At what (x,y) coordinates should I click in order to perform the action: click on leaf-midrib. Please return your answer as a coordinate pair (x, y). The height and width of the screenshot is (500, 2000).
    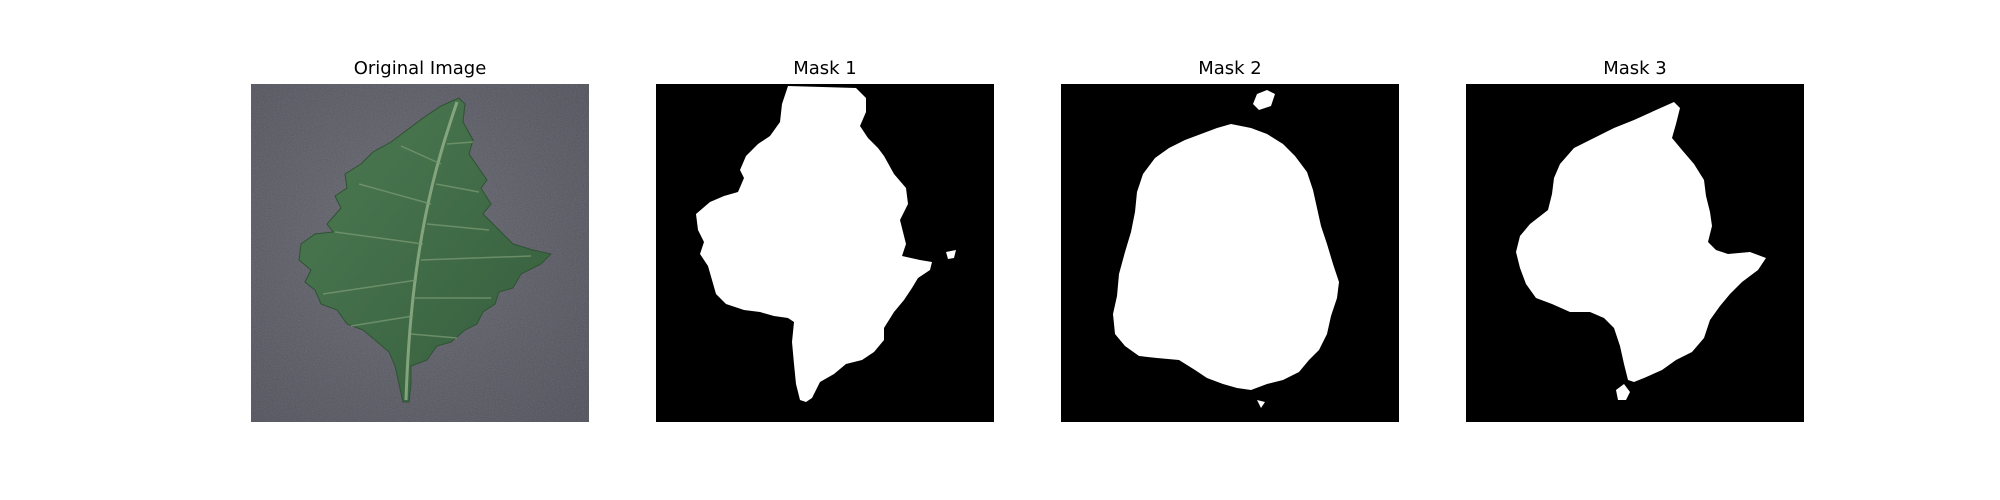
    Looking at the image, I should click on (431, 251).